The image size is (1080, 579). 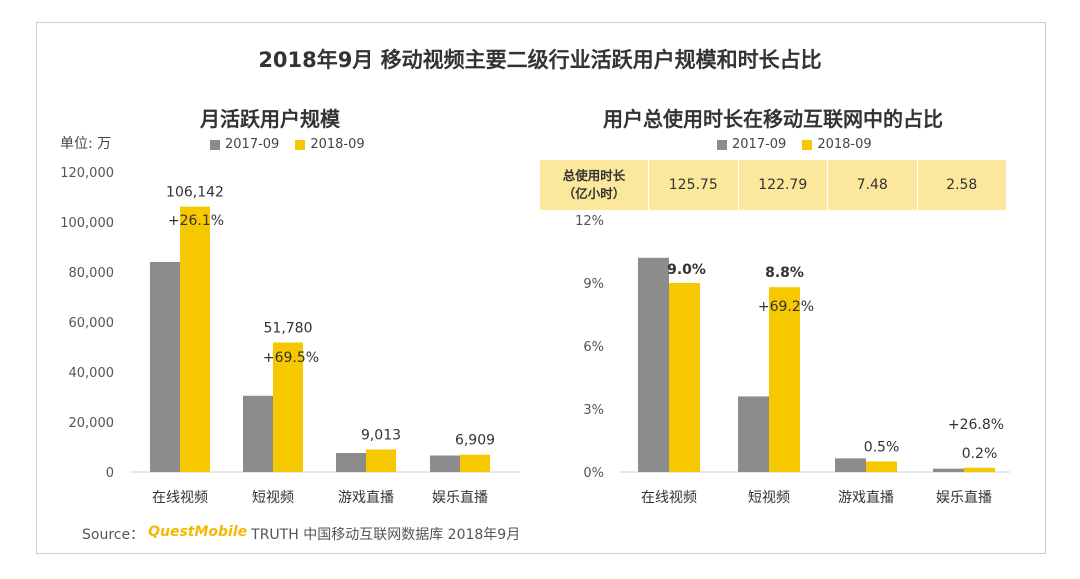 I want to click on usage-cell: 125.75, so click(x=693, y=185).